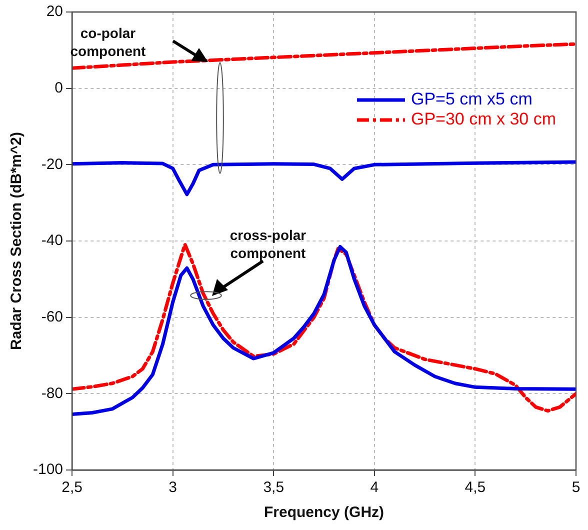 The height and width of the screenshot is (530, 588). I want to click on legend-label: GP=30 cm x 30 cm, so click(483, 119).